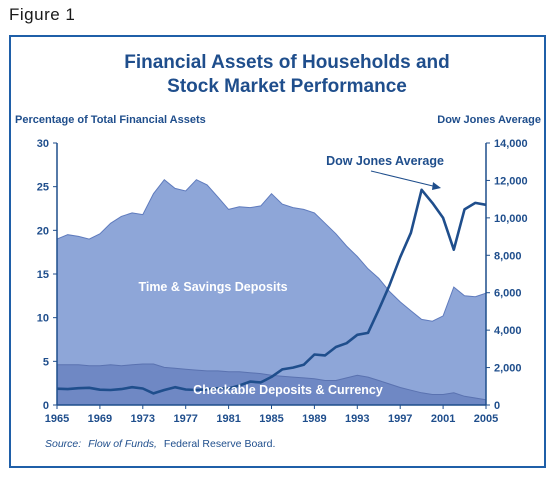  Describe the element at coordinates (400, 419) in the screenshot. I see `x-tick-label: 1997` at that location.